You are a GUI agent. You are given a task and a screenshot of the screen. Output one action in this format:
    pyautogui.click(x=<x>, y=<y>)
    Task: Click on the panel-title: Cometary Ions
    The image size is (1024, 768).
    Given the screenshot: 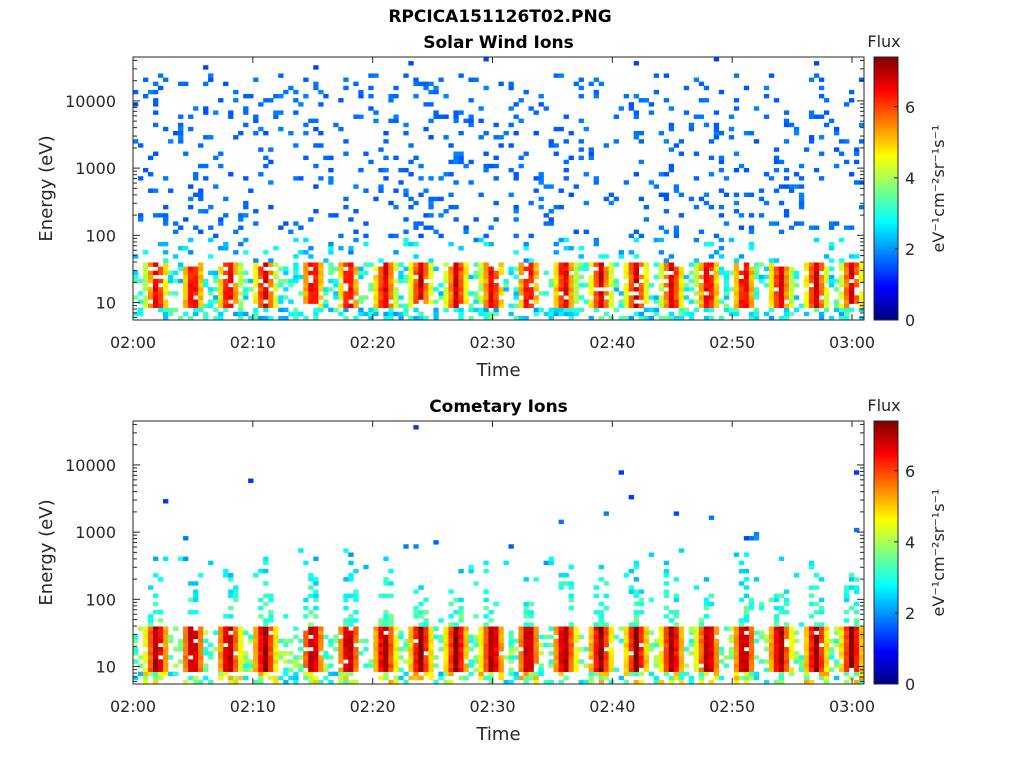 What is the action you would take?
    pyautogui.click(x=498, y=407)
    